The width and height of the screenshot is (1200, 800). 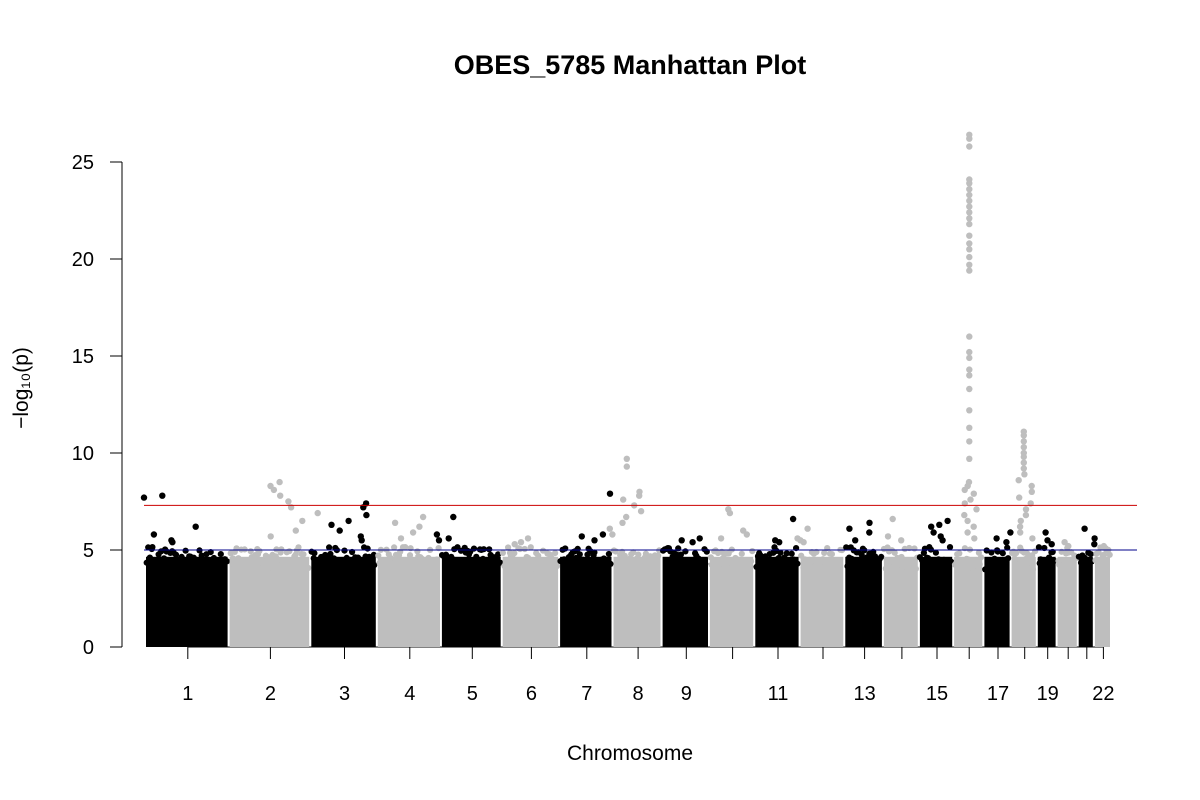 What do you see at coordinates (638, 694) in the screenshot?
I see `x-tick-label: 8` at bounding box center [638, 694].